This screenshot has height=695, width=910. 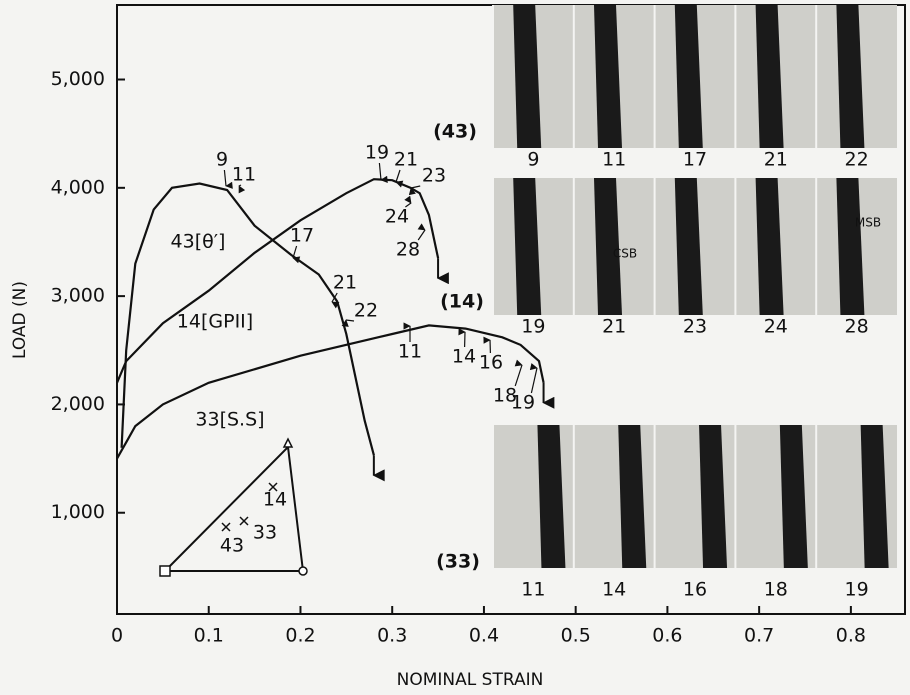 What do you see at coordinates (434, 176) in the screenshot?
I see `annotation: 23` at bounding box center [434, 176].